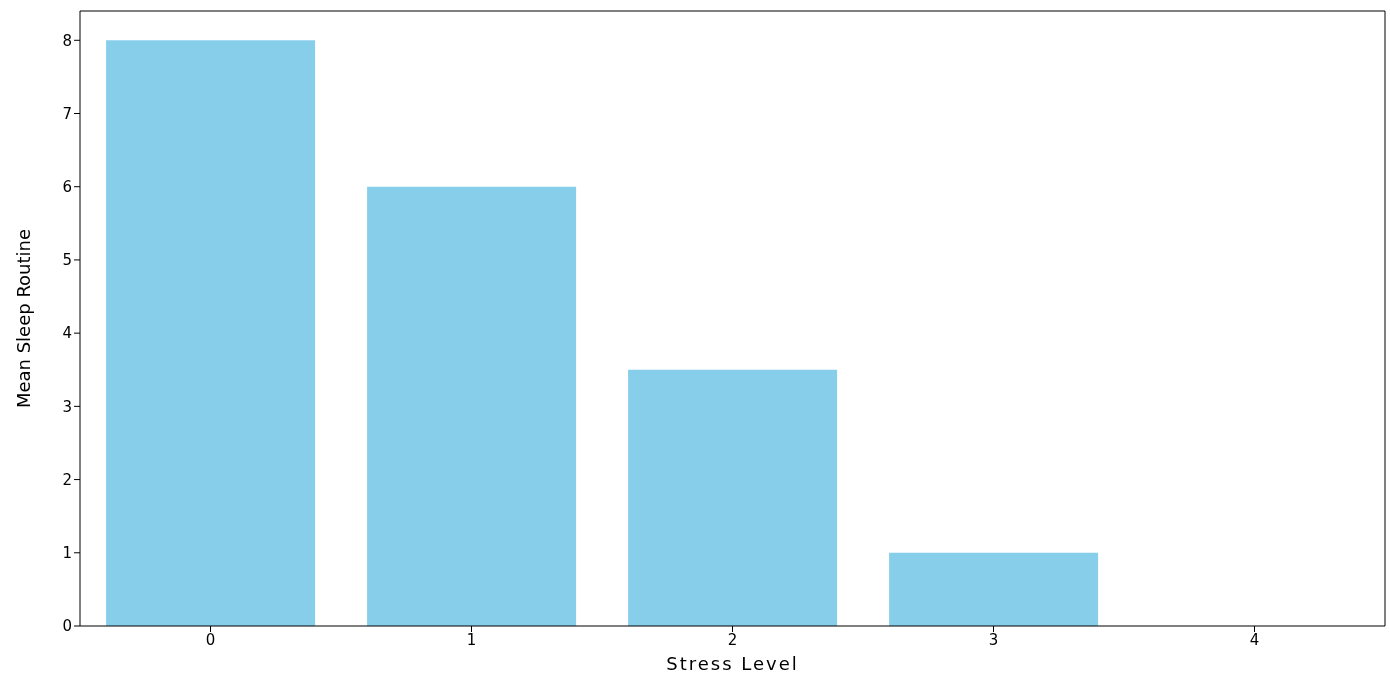 The image size is (1390, 687). Describe the element at coordinates (24, 318) in the screenshot. I see `y-axis-title: Mean Sleep Routine` at that location.